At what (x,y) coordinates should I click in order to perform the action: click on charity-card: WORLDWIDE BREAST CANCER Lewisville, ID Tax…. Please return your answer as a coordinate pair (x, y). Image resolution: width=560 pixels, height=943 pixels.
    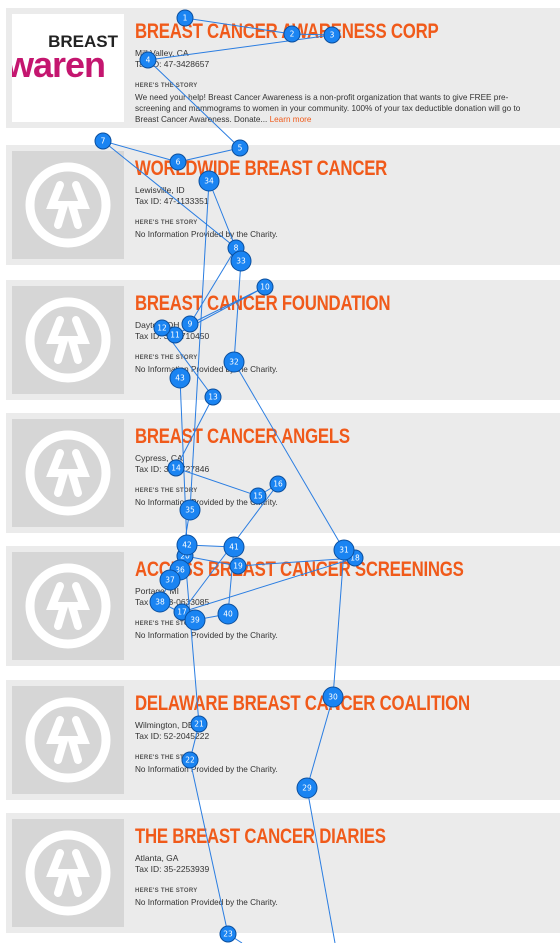
    Looking at the image, I should click on (283, 205).